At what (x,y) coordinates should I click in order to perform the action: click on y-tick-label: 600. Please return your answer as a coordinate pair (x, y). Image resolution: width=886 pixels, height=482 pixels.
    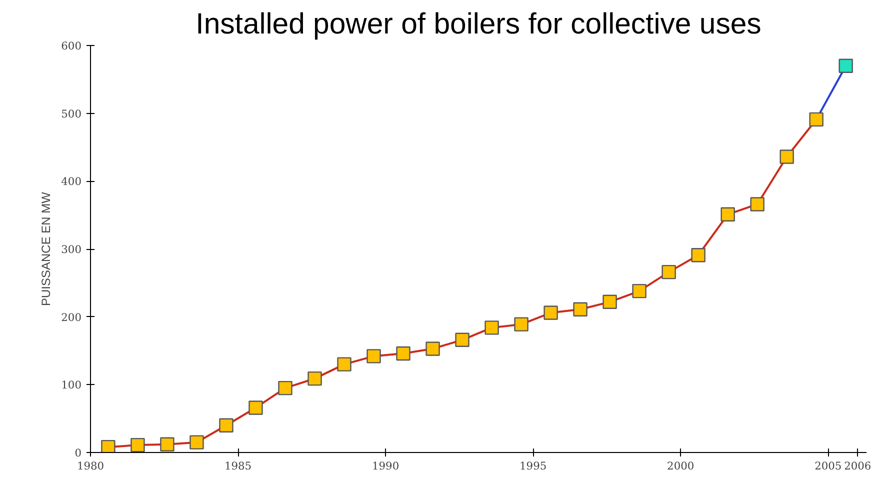
    Looking at the image, I should click on (71, 46).